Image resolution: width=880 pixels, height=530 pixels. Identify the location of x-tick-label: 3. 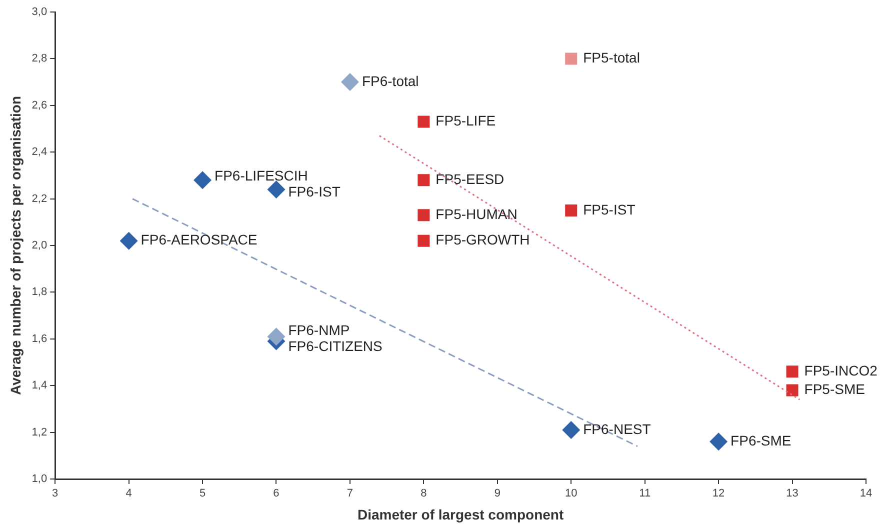
(55, 494).